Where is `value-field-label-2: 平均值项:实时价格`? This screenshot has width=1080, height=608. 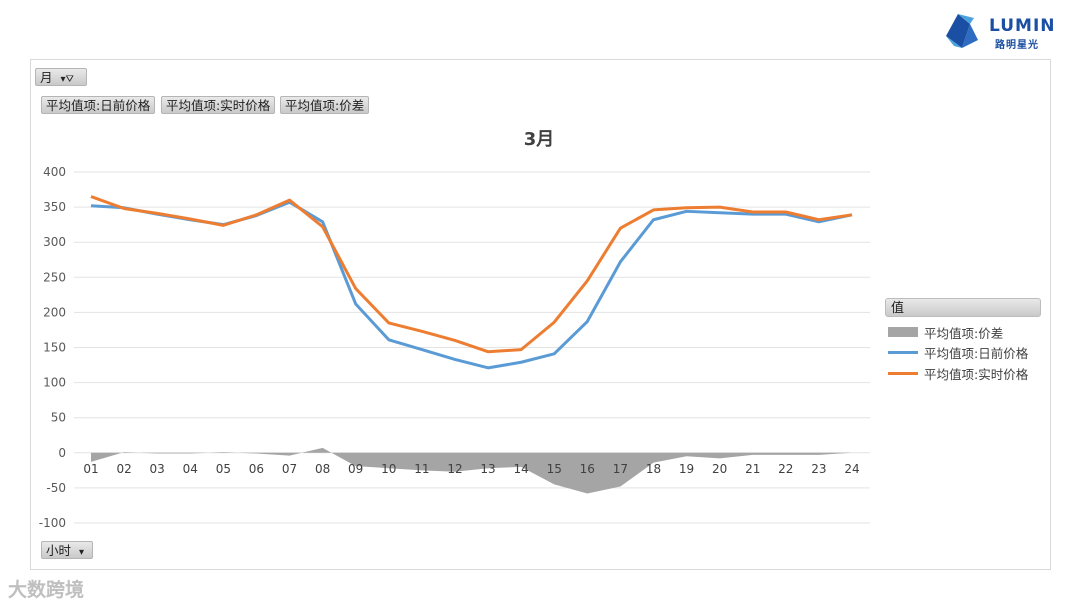 value-field-label-2: 平均值项:实时价格 is located at coordinates (218, 105).